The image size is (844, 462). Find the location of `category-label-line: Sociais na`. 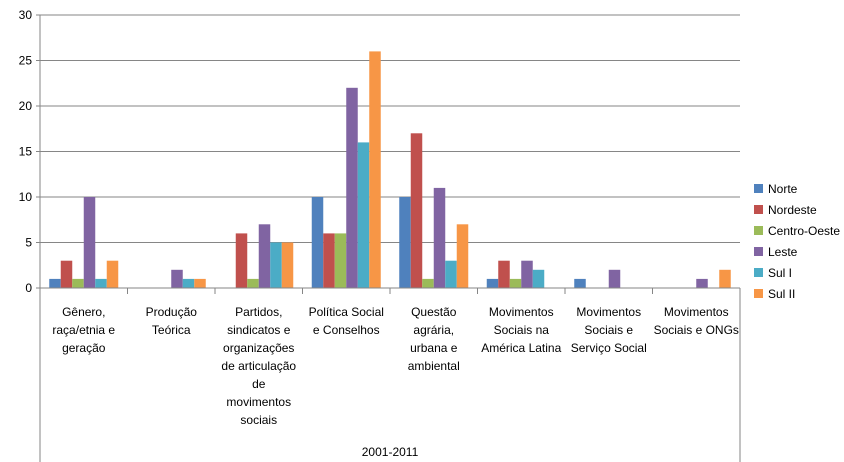

category-label-line: Sociais na is located at coordinates (522, 330).